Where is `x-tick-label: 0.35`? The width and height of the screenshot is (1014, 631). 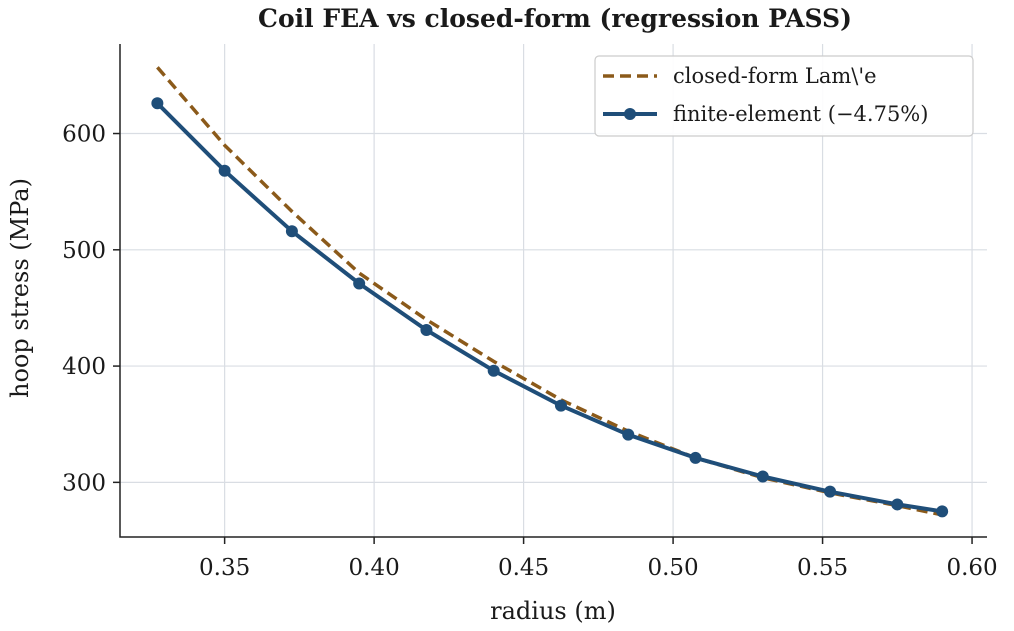 x-tick-label: 0.35 is located at coordinates (224, 568).